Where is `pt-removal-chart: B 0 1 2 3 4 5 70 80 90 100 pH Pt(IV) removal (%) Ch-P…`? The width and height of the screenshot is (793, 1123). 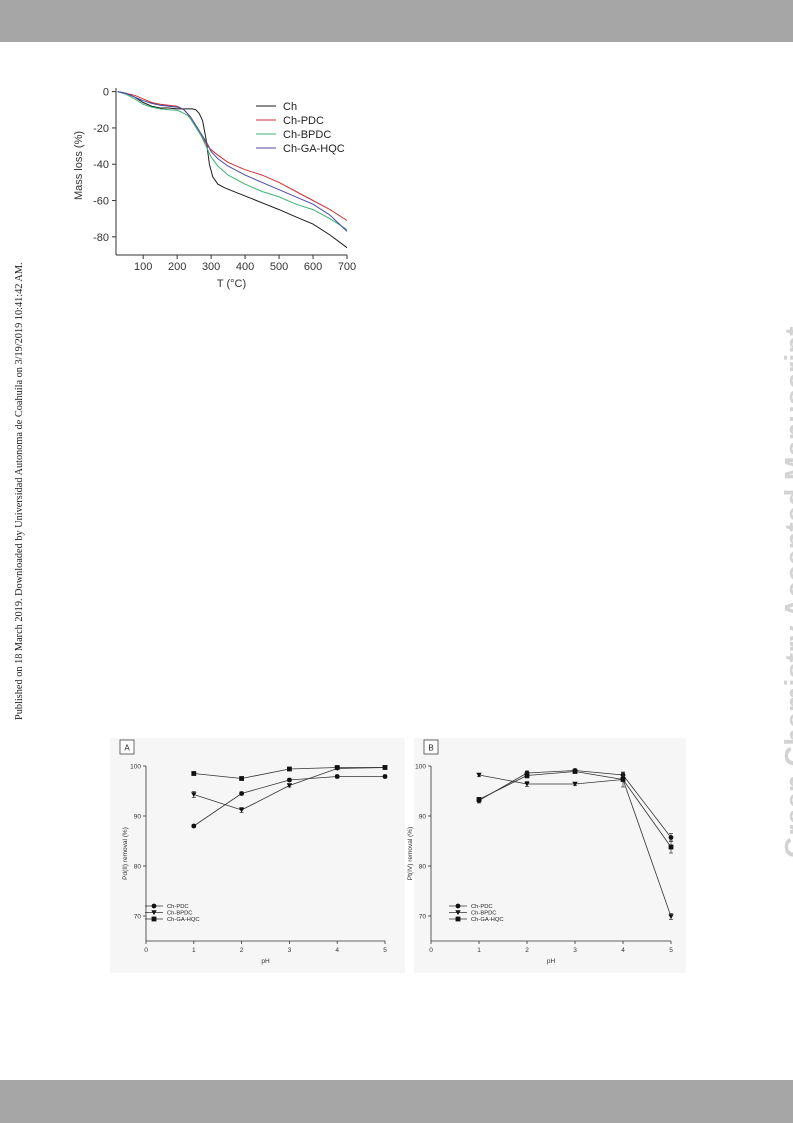
pt-removal-chart: B 0 1 2 3 4 5 70 80 90 100 pH Pt(IV) removal (%) Ch-P… is located at coordinates (546, 855).